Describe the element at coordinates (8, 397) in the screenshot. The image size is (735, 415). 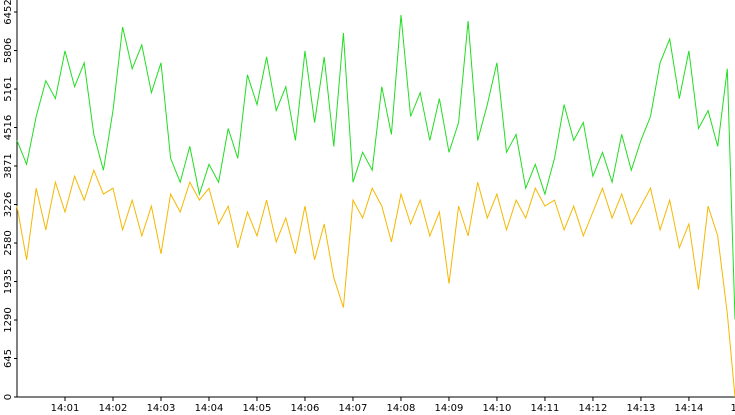
I see `y-tick-label: 0` at that location.